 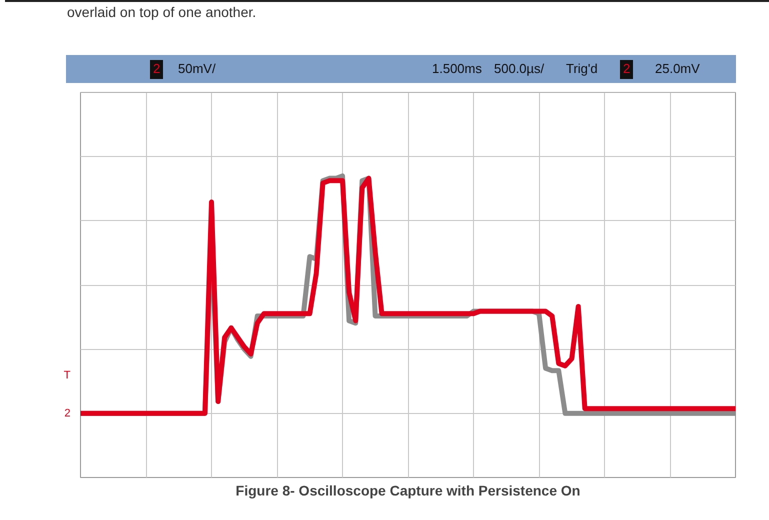 I want to click on text: 1.500ms, so click(x=457, y=69).